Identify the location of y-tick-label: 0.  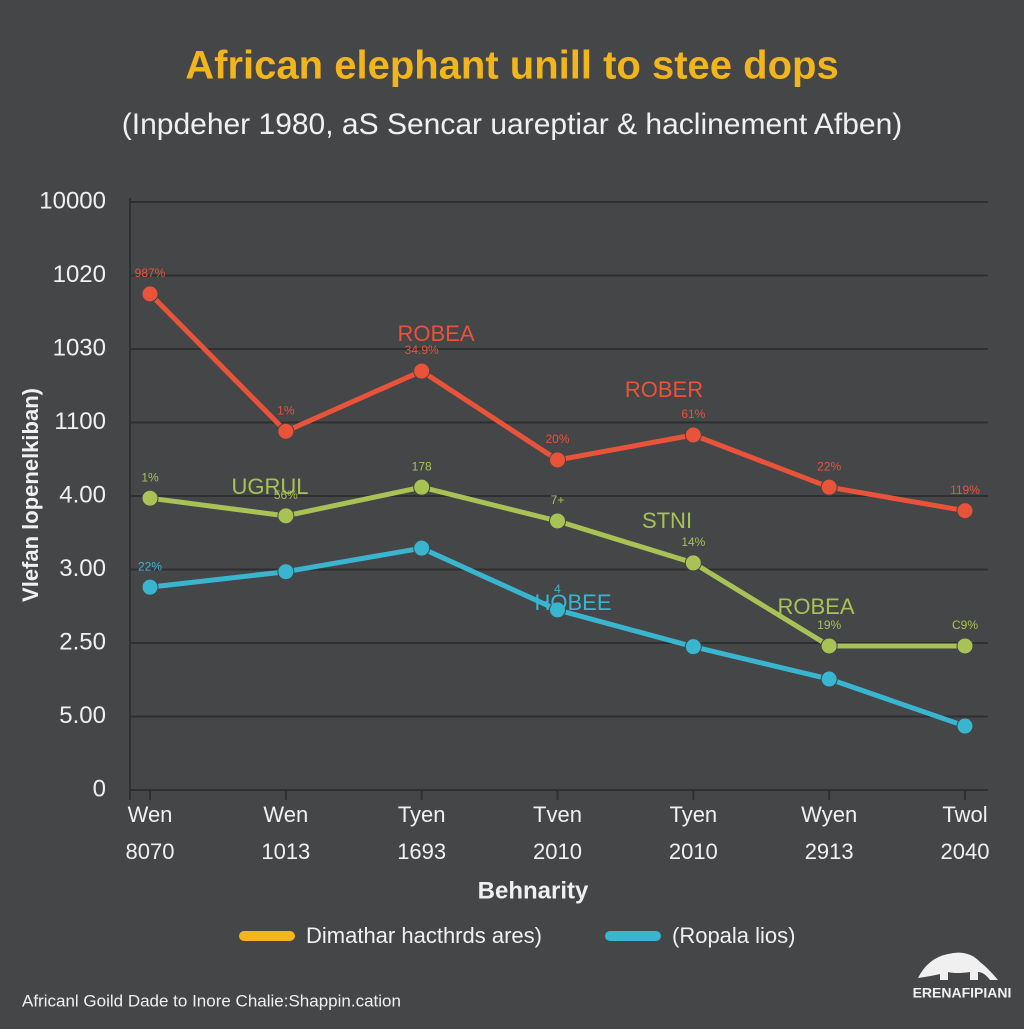
(99, 788).